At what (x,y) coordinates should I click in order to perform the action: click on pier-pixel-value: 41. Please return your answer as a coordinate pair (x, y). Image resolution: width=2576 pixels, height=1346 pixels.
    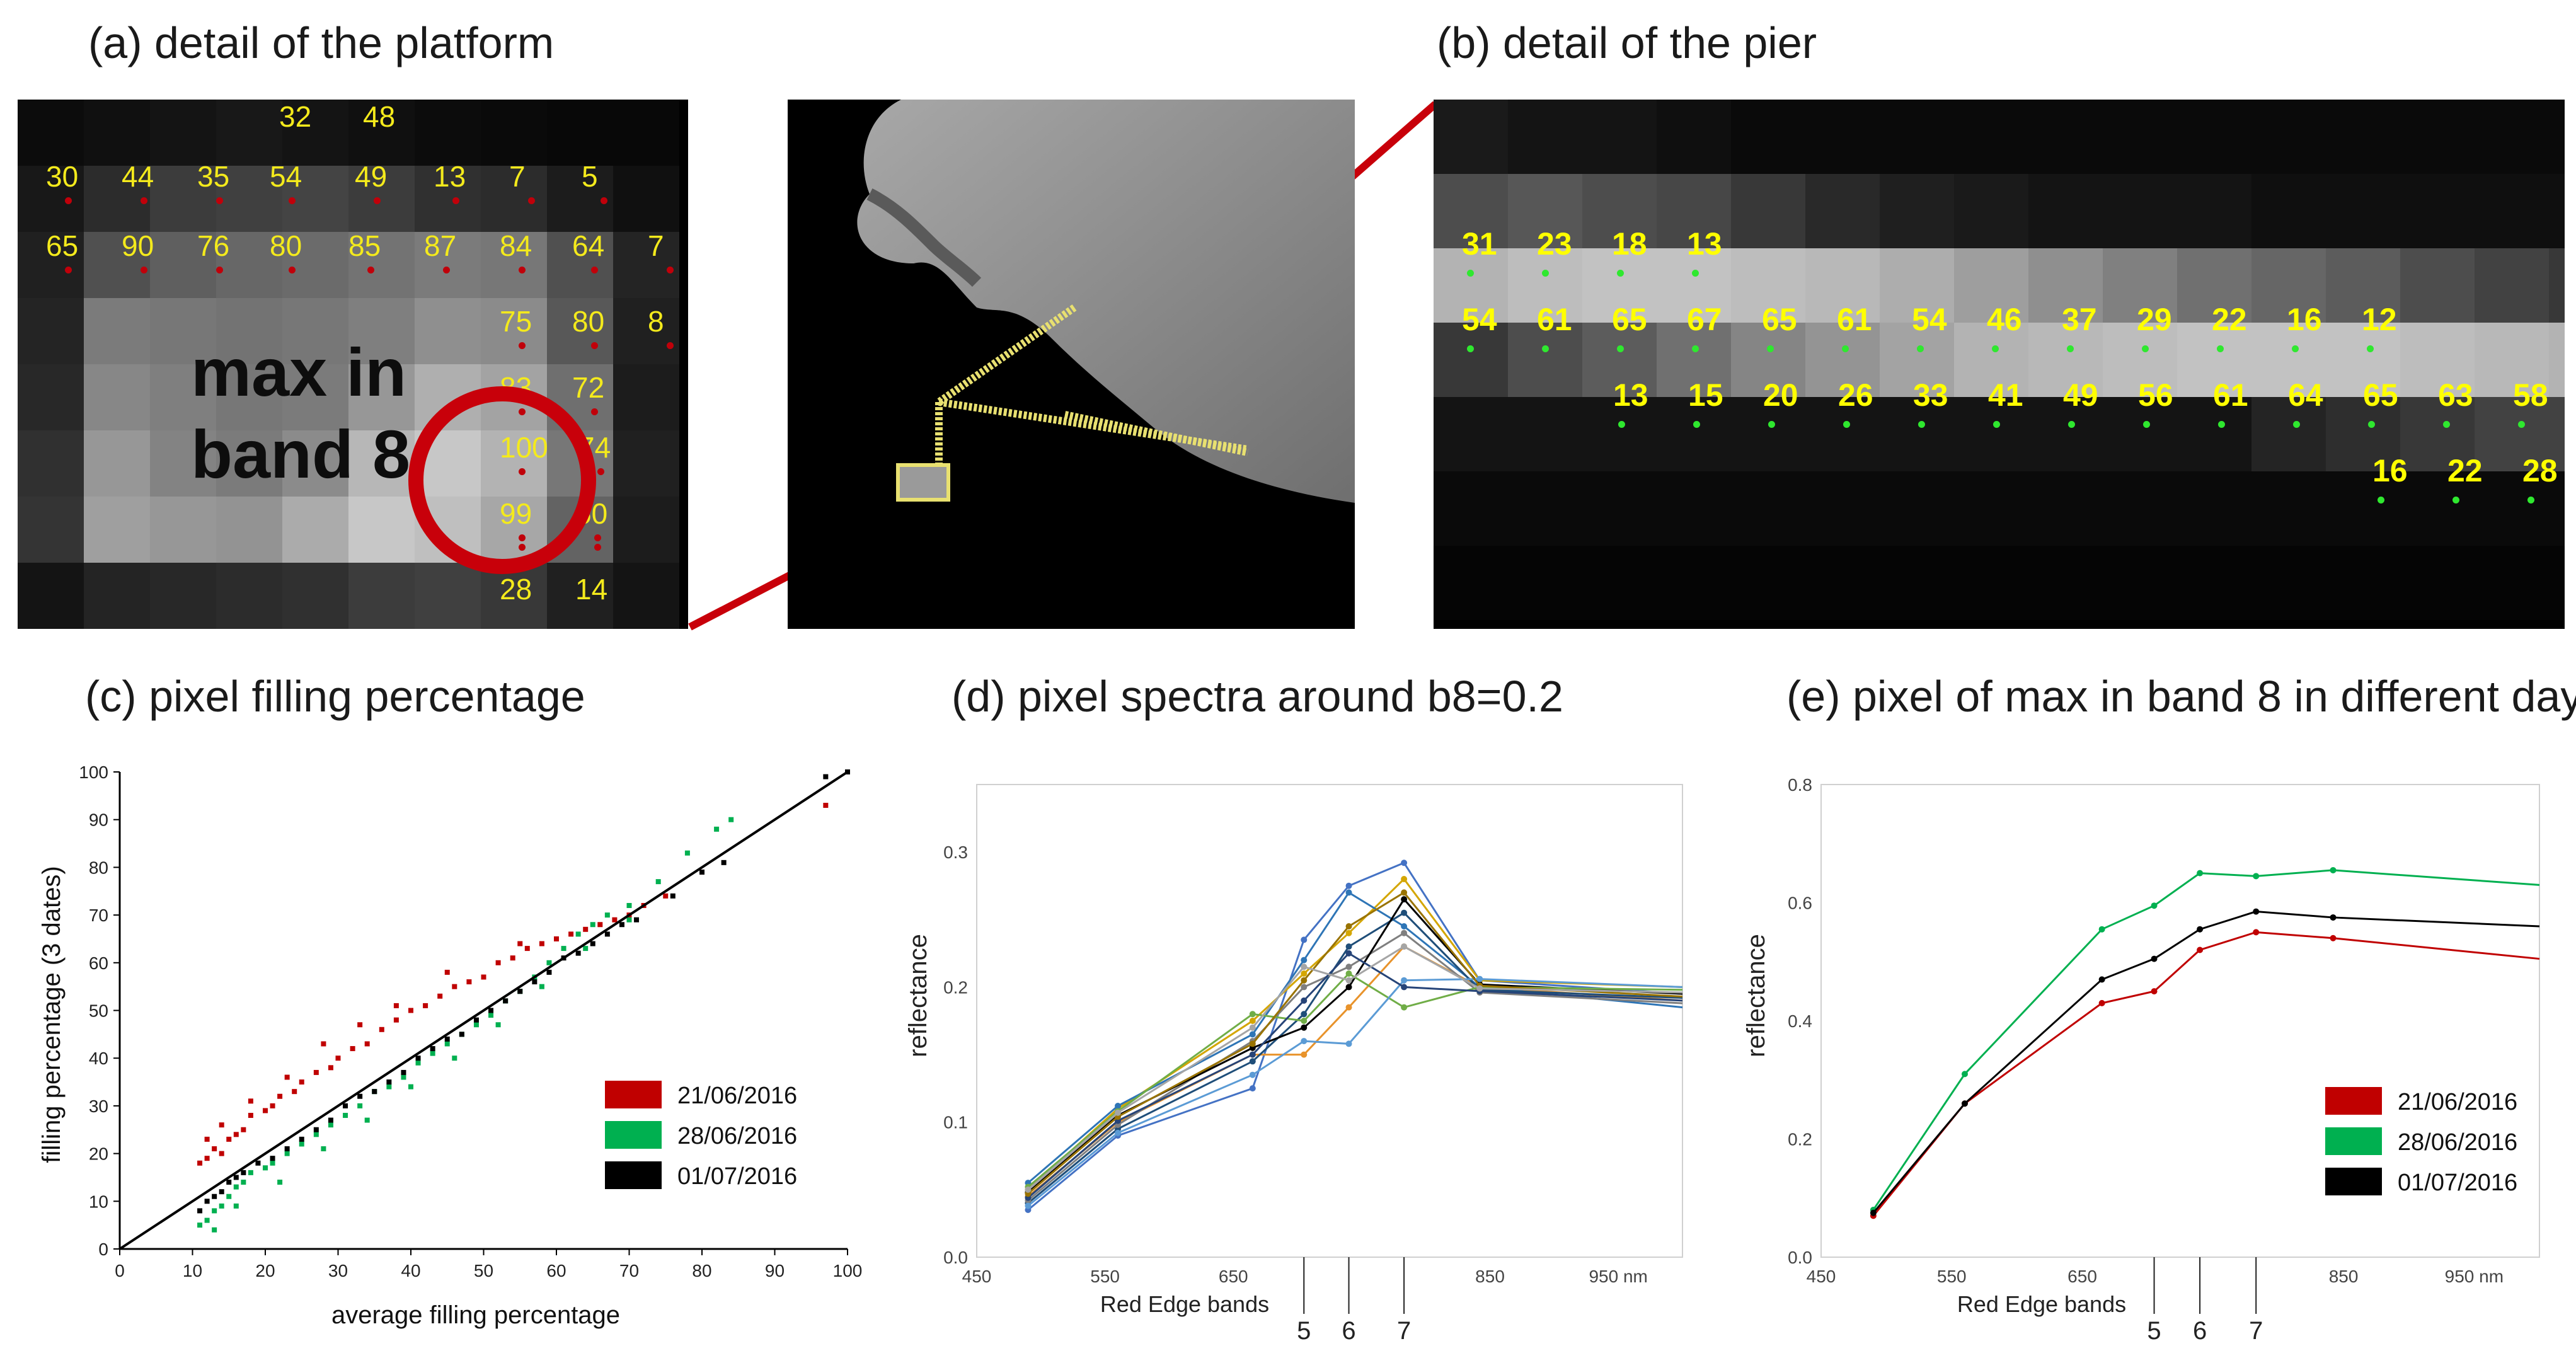
    Looking at the image, I should click on (2005, 395).